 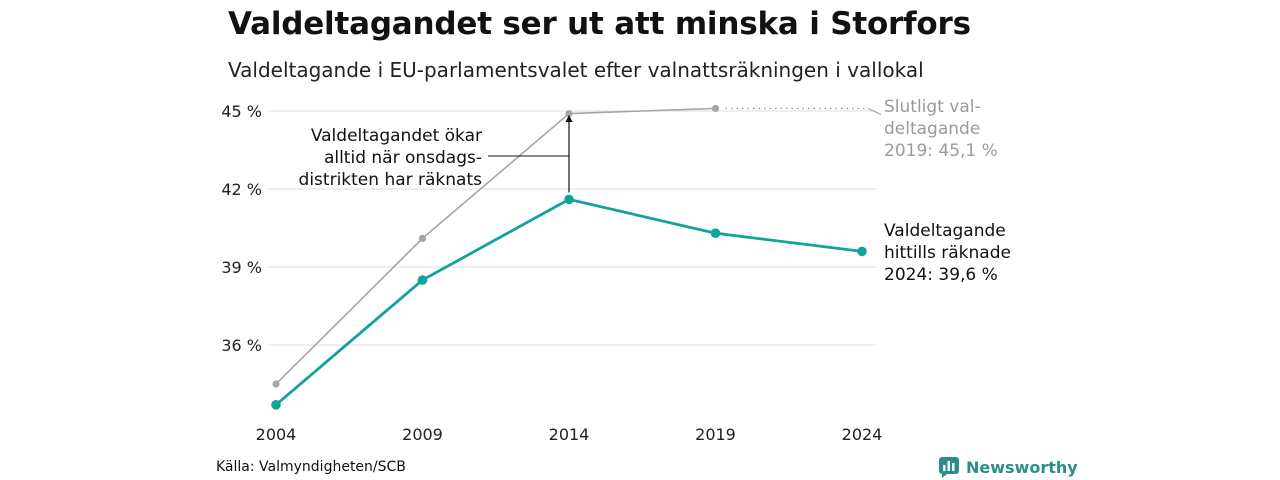 What do you see at coordinates (241, 267) in the screenshot?
I see `y-tick-label: 39 %` at bounding box center [241, 267].